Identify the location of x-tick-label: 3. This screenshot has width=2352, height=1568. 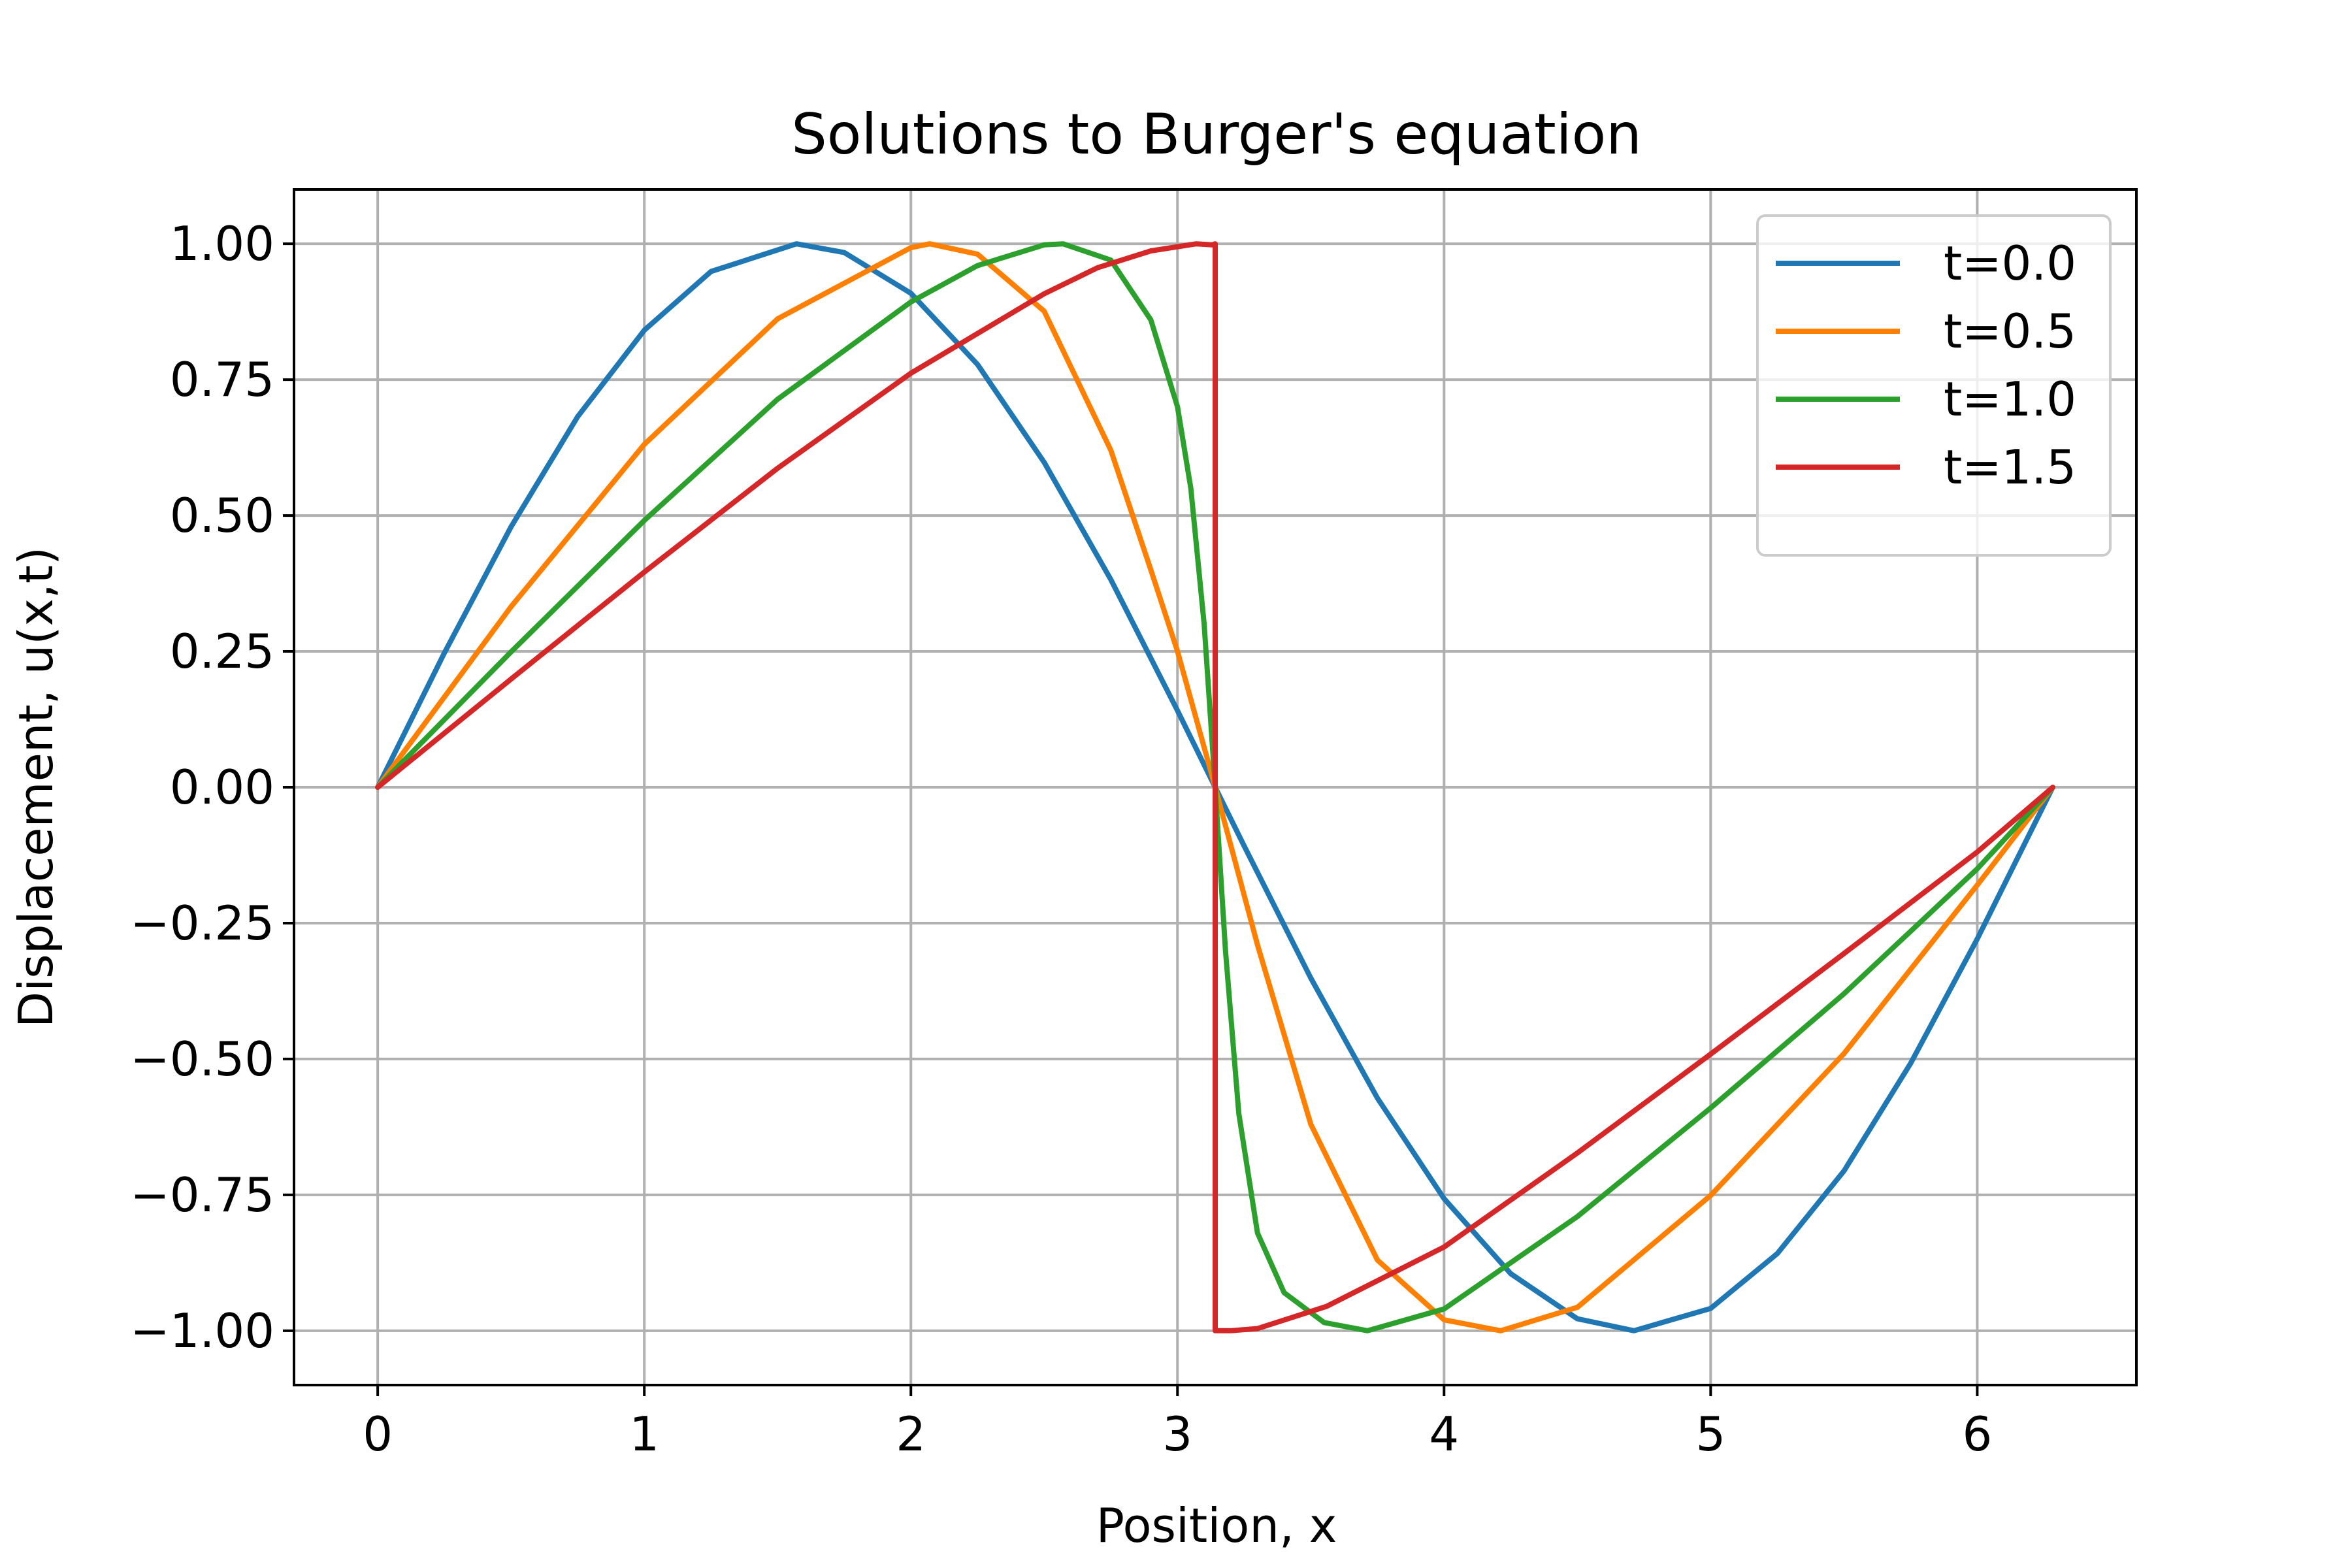
(1177, 1434).